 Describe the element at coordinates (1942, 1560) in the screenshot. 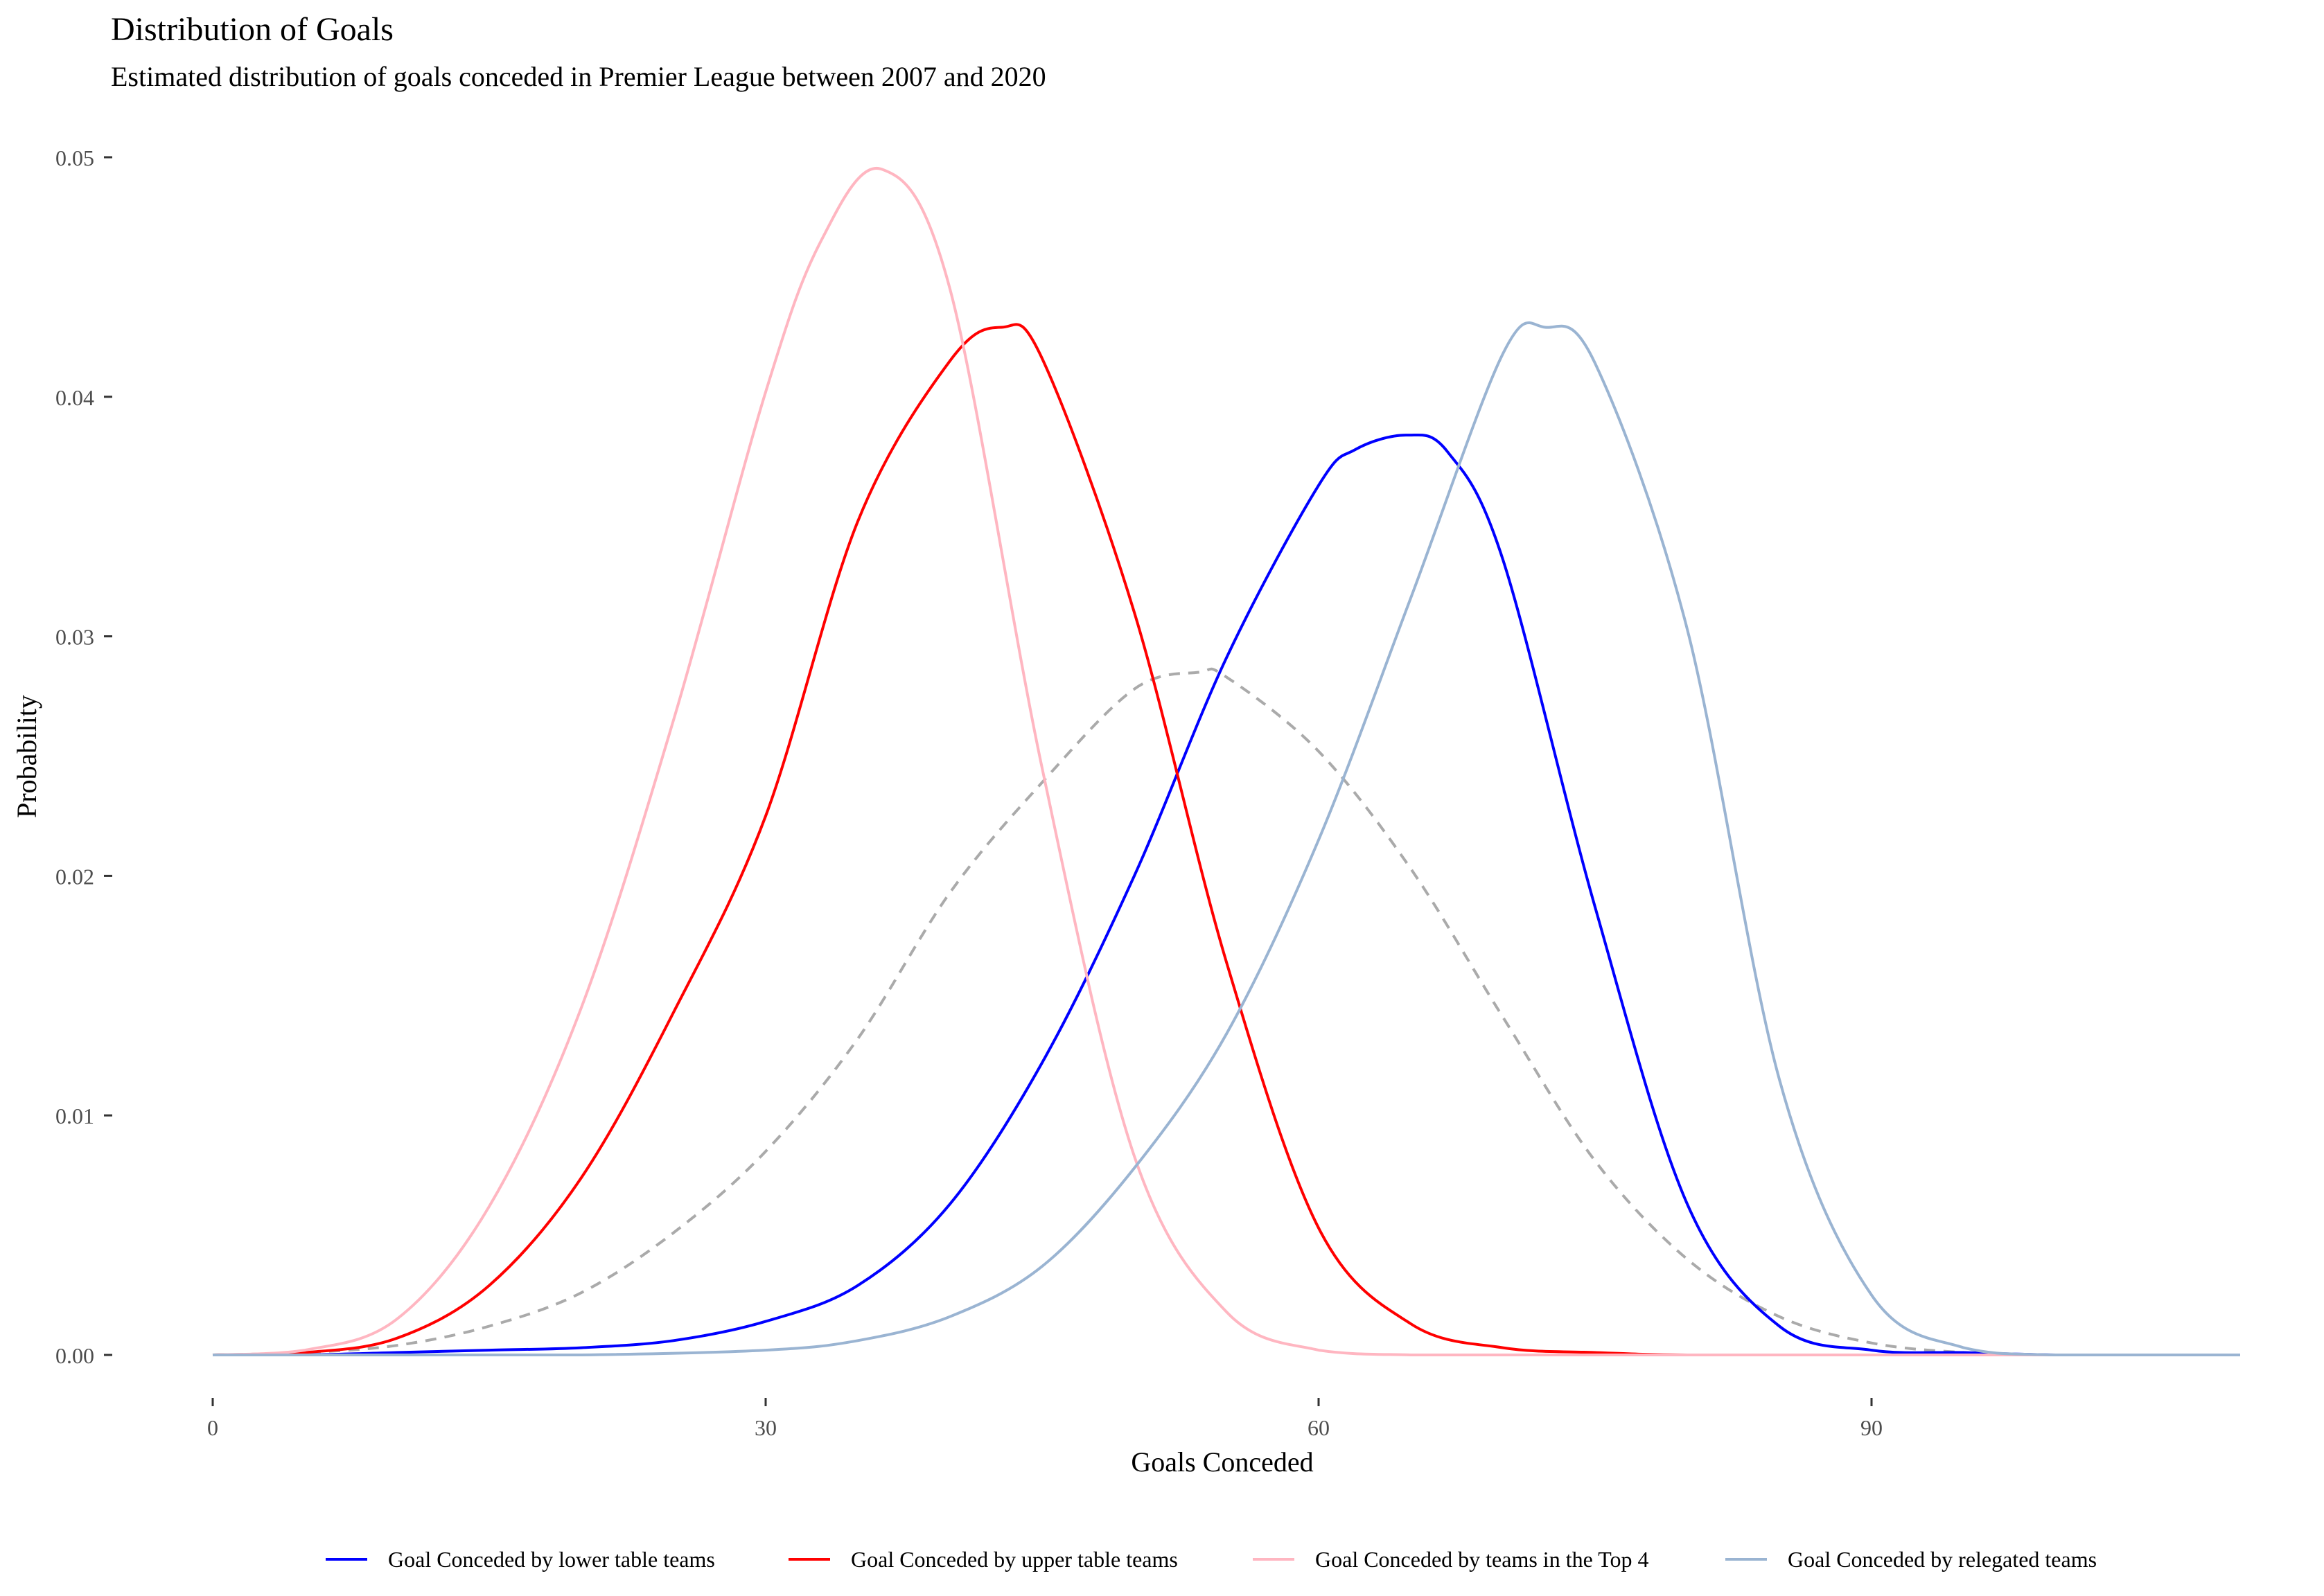

I see `legend-label: Goal Conceded by relegated teams` at that location.